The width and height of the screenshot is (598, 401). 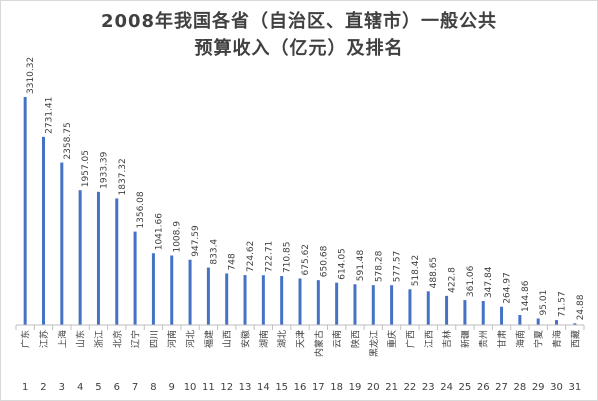 I want to click on value-label-24: 422.8, so click(x=453, y=280).